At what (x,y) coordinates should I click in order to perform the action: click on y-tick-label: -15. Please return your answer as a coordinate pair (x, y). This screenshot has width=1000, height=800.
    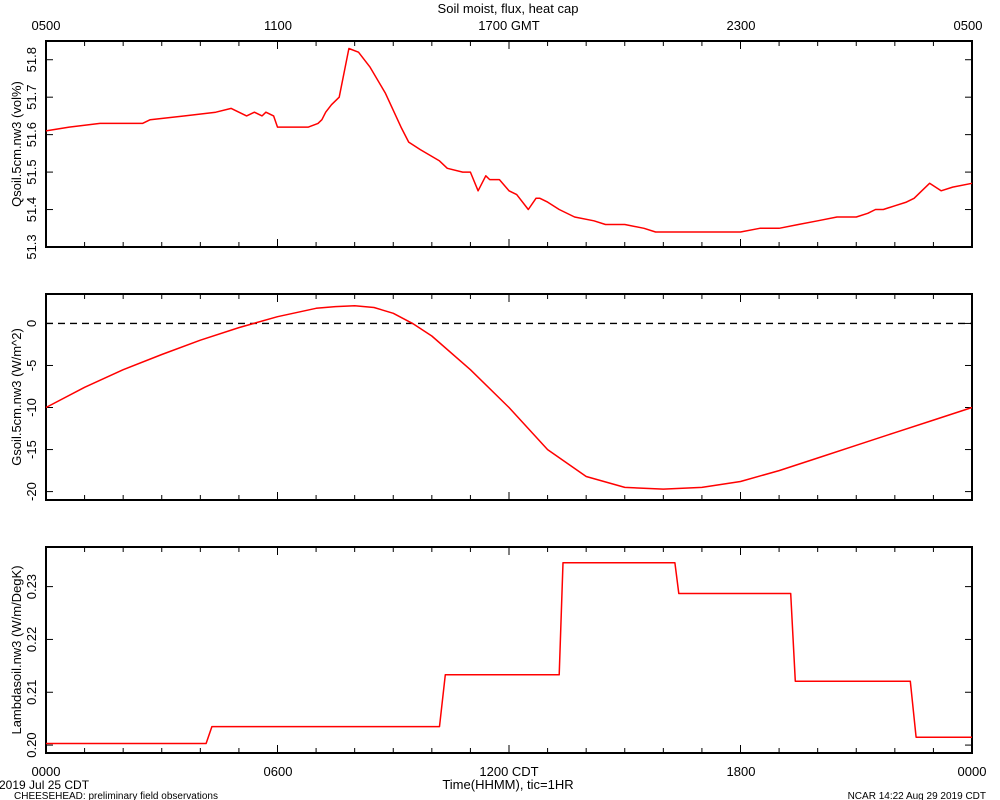
    Looking at the image, I should click on (31, 449).